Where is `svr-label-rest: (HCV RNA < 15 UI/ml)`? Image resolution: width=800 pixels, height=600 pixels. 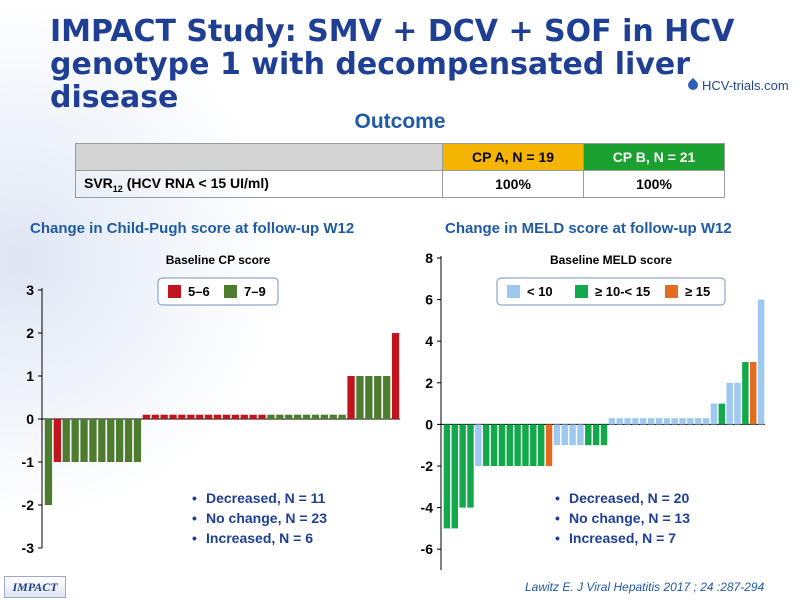 svr-label-rest: (HCV RNA < 15 UI/ml) is located at coordinates (195, 182).